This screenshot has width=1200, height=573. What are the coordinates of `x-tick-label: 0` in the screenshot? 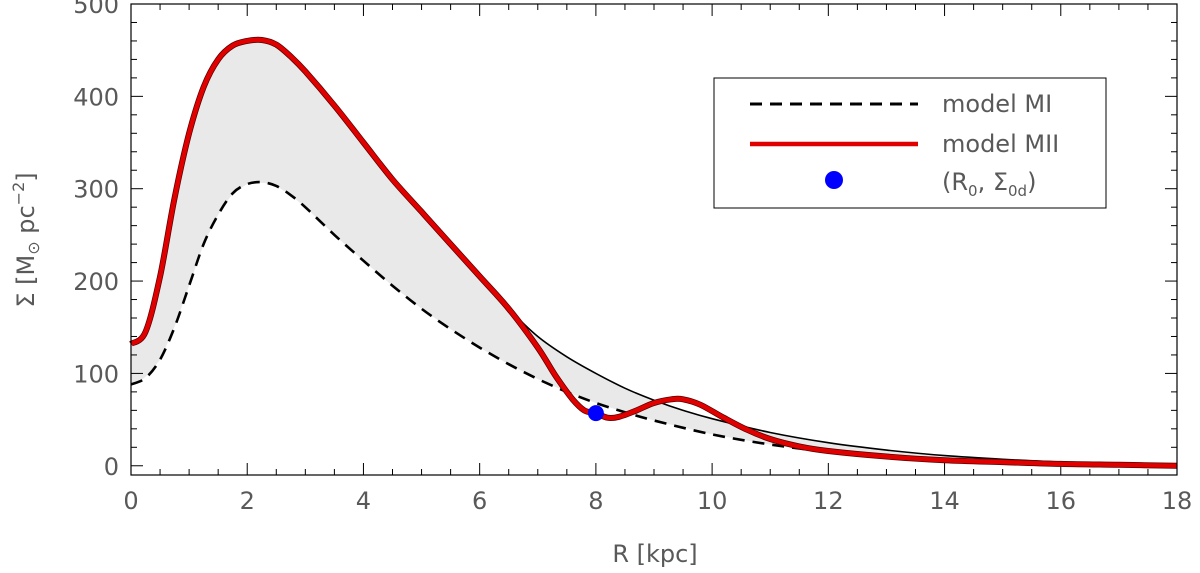 It's located at (130, 501).